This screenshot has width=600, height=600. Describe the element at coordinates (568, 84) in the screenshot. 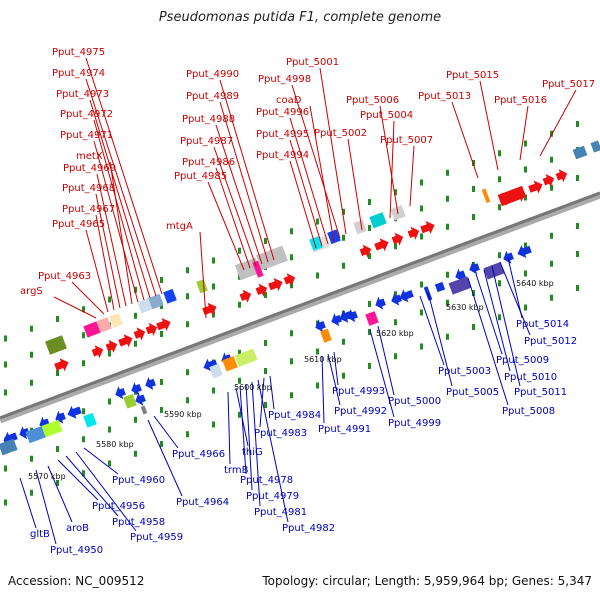

I see `forward-gene-label: Pput_5017` at that location.